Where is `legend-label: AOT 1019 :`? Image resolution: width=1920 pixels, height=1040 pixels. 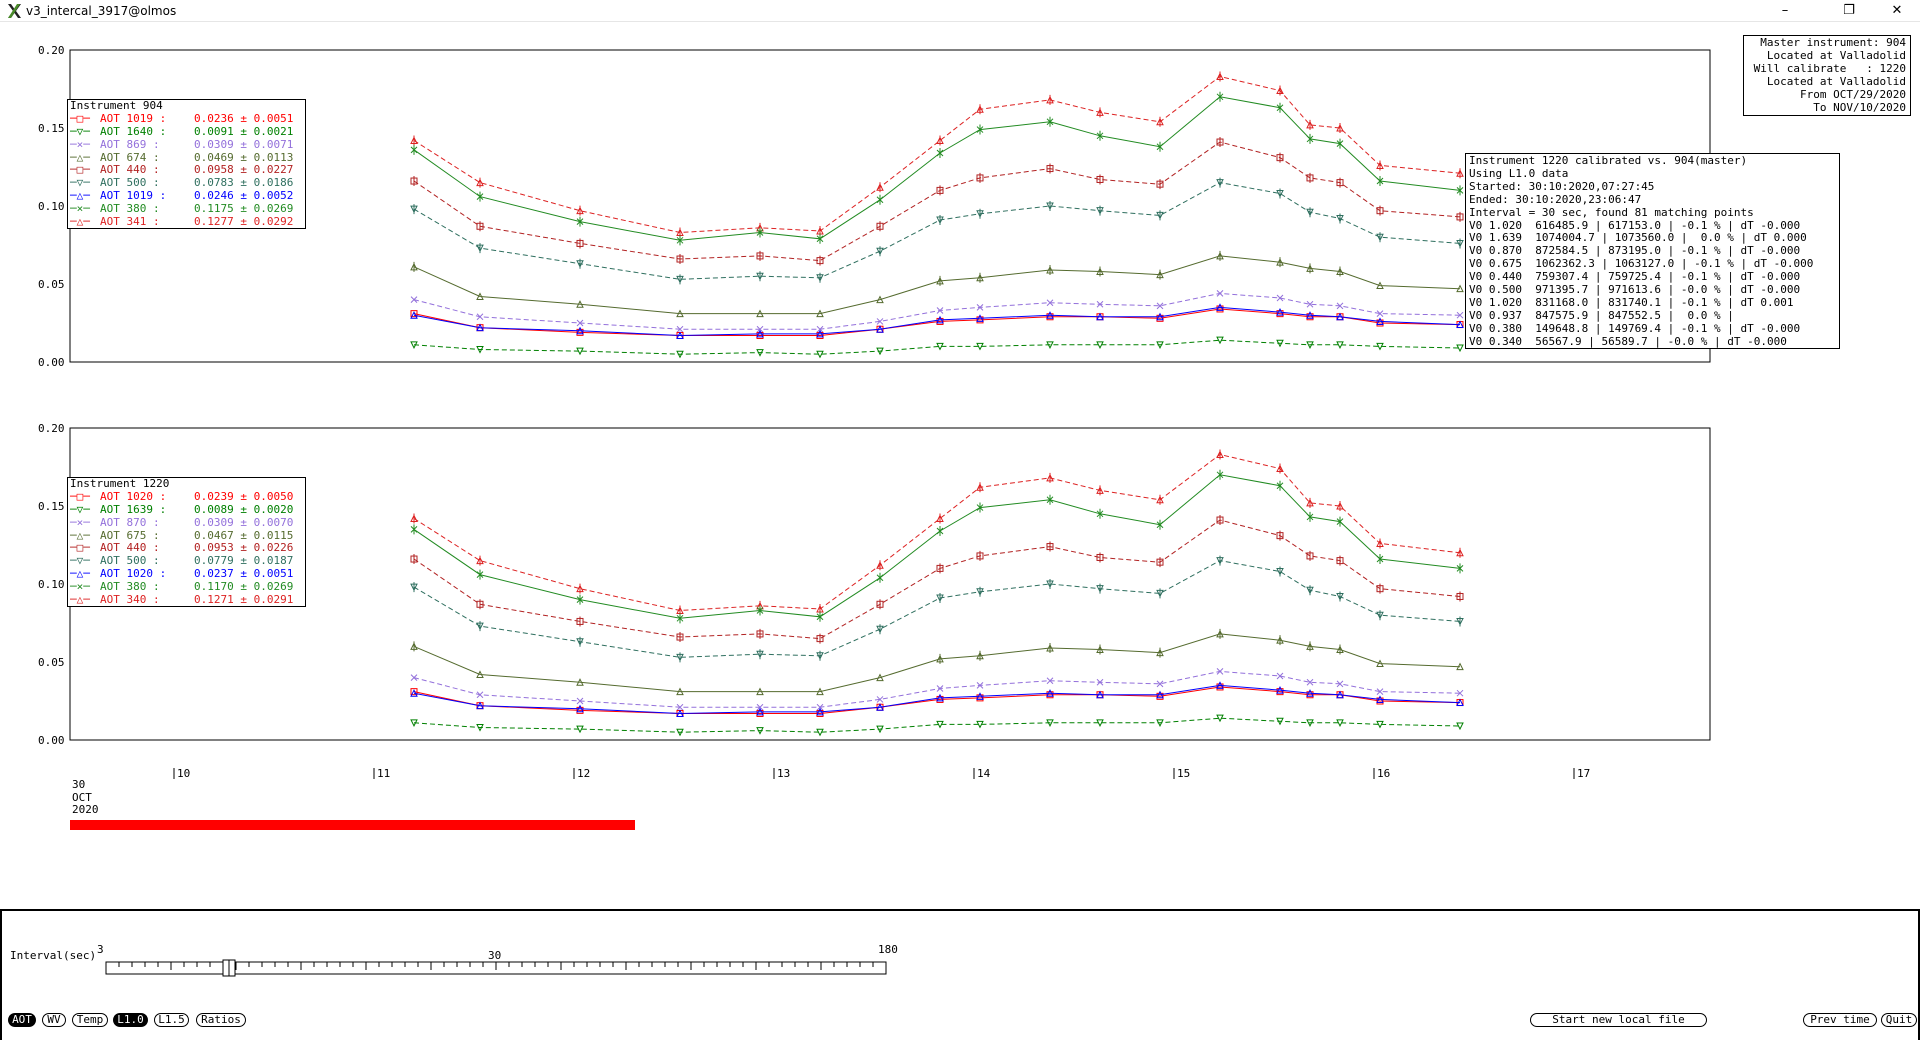 legend-label: AOT 1019 : is located at coordinates (133, 196).